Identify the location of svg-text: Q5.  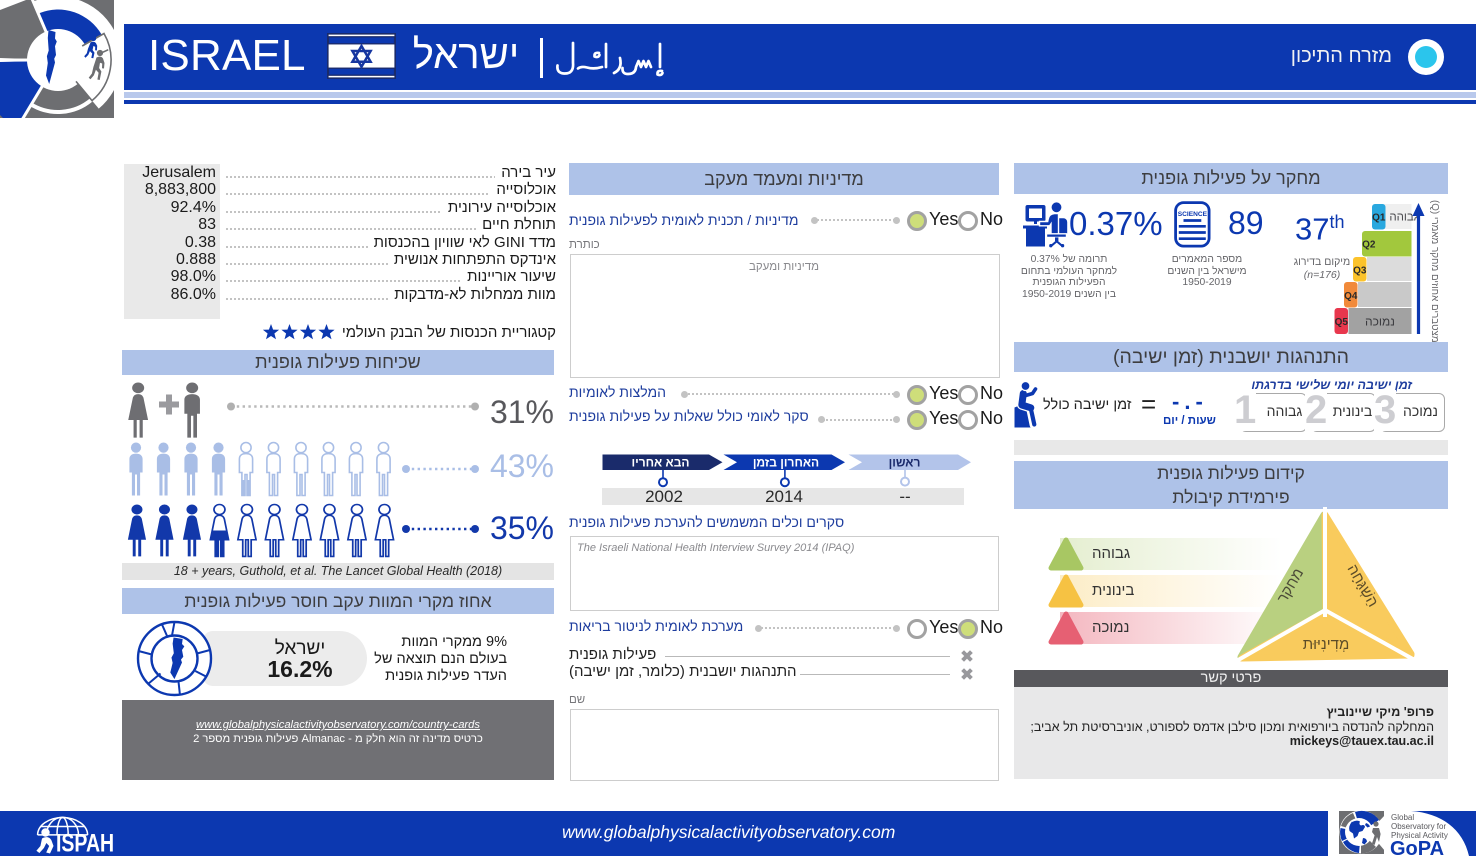
(1342, 322).